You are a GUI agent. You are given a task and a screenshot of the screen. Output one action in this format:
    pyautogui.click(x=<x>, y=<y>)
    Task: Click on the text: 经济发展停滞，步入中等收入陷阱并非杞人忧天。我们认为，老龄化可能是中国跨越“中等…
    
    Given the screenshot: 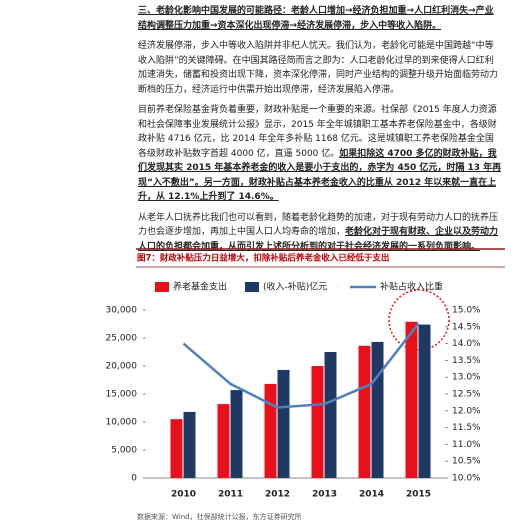 What is the action you would take?
    pyautogui.click(x=318, y=68)
    